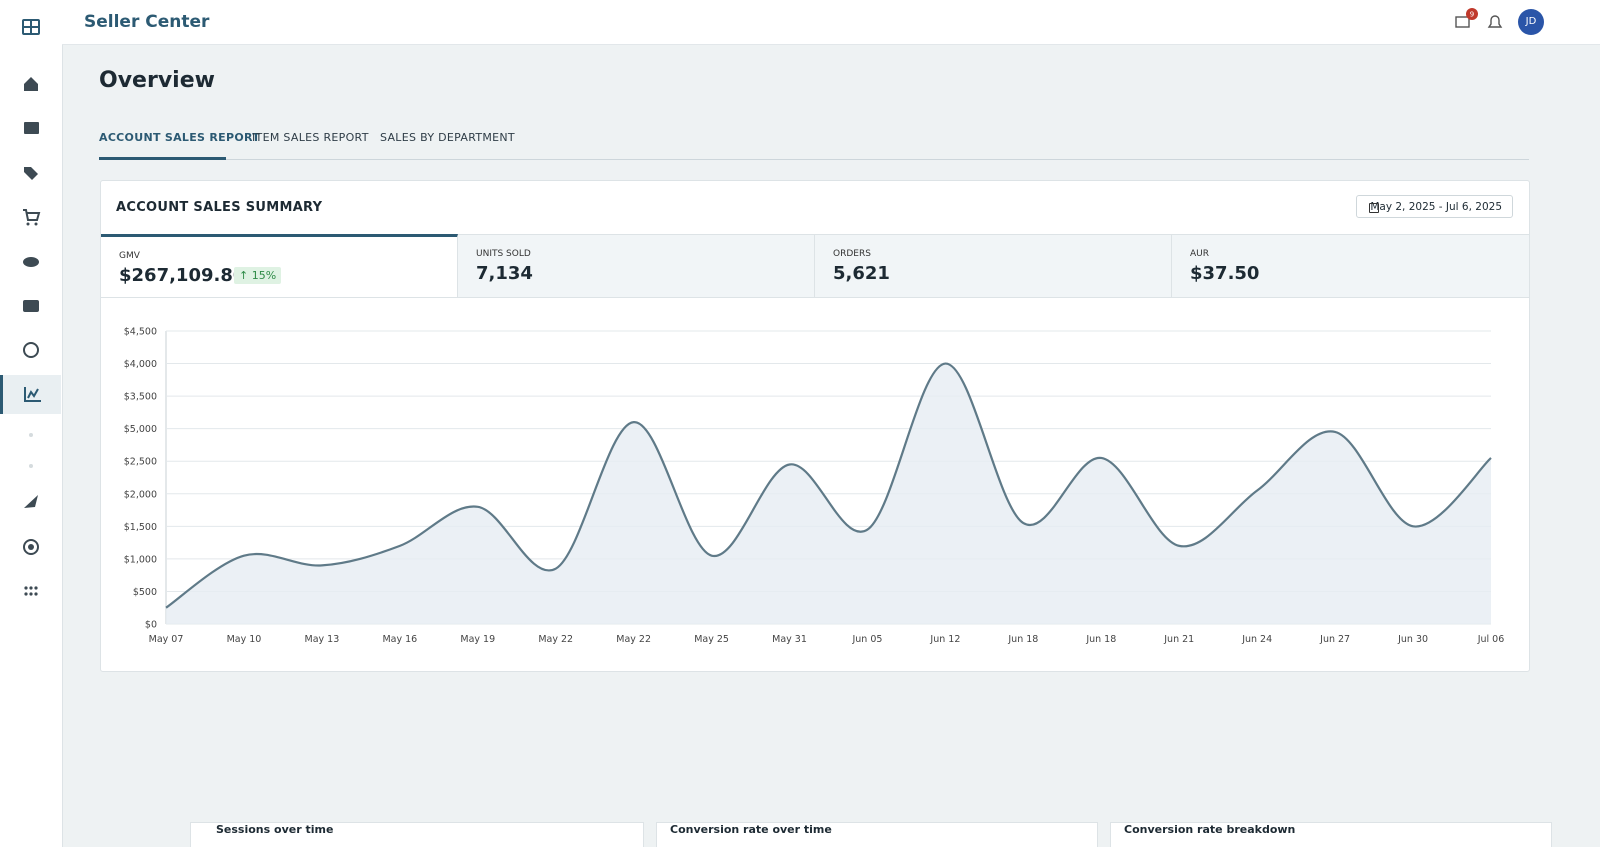 This screenshot has width=1600, height=847. What do you see at coordinates (32, 394) in the screenshot?
I see `analytics-icon` at bounding box center [32, 394].